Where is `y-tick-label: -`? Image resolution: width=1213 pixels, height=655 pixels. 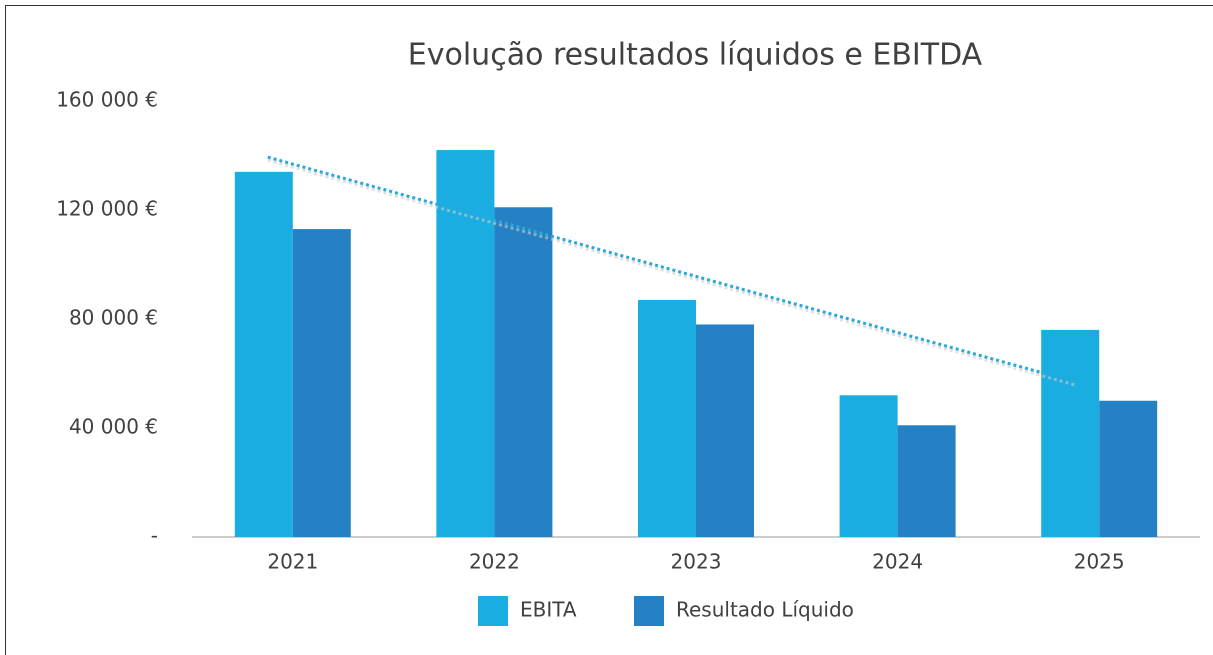 y-tick-label: - is located at coordinates (154, 536).